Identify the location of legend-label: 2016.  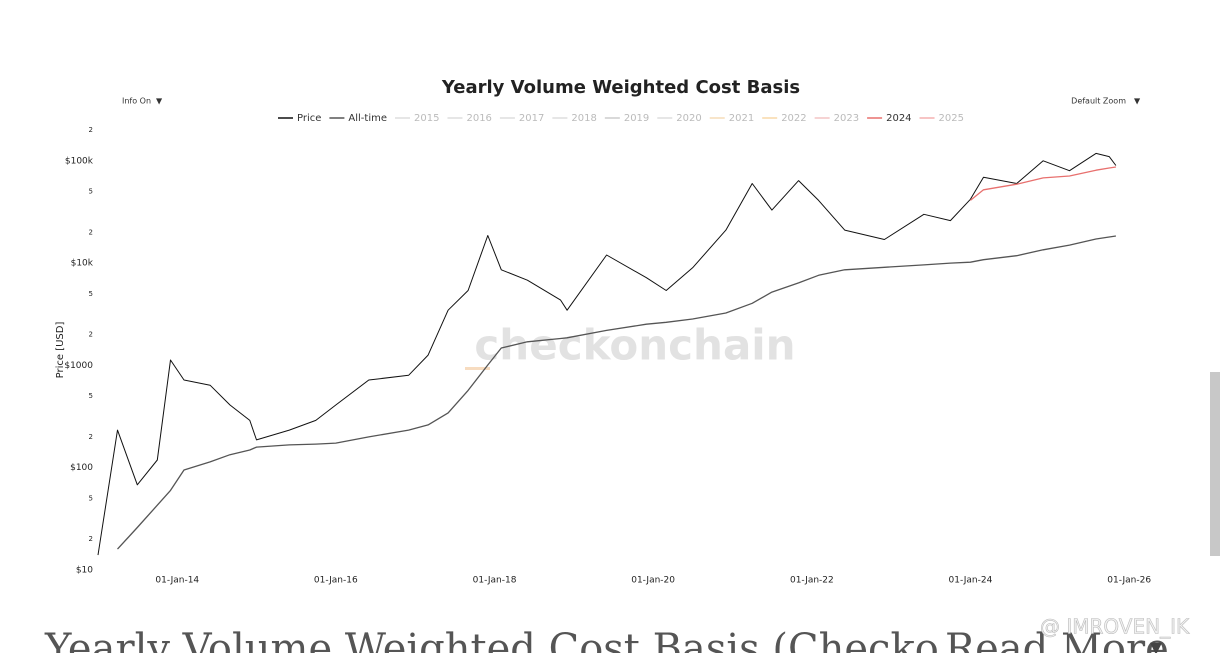
(478, 118).